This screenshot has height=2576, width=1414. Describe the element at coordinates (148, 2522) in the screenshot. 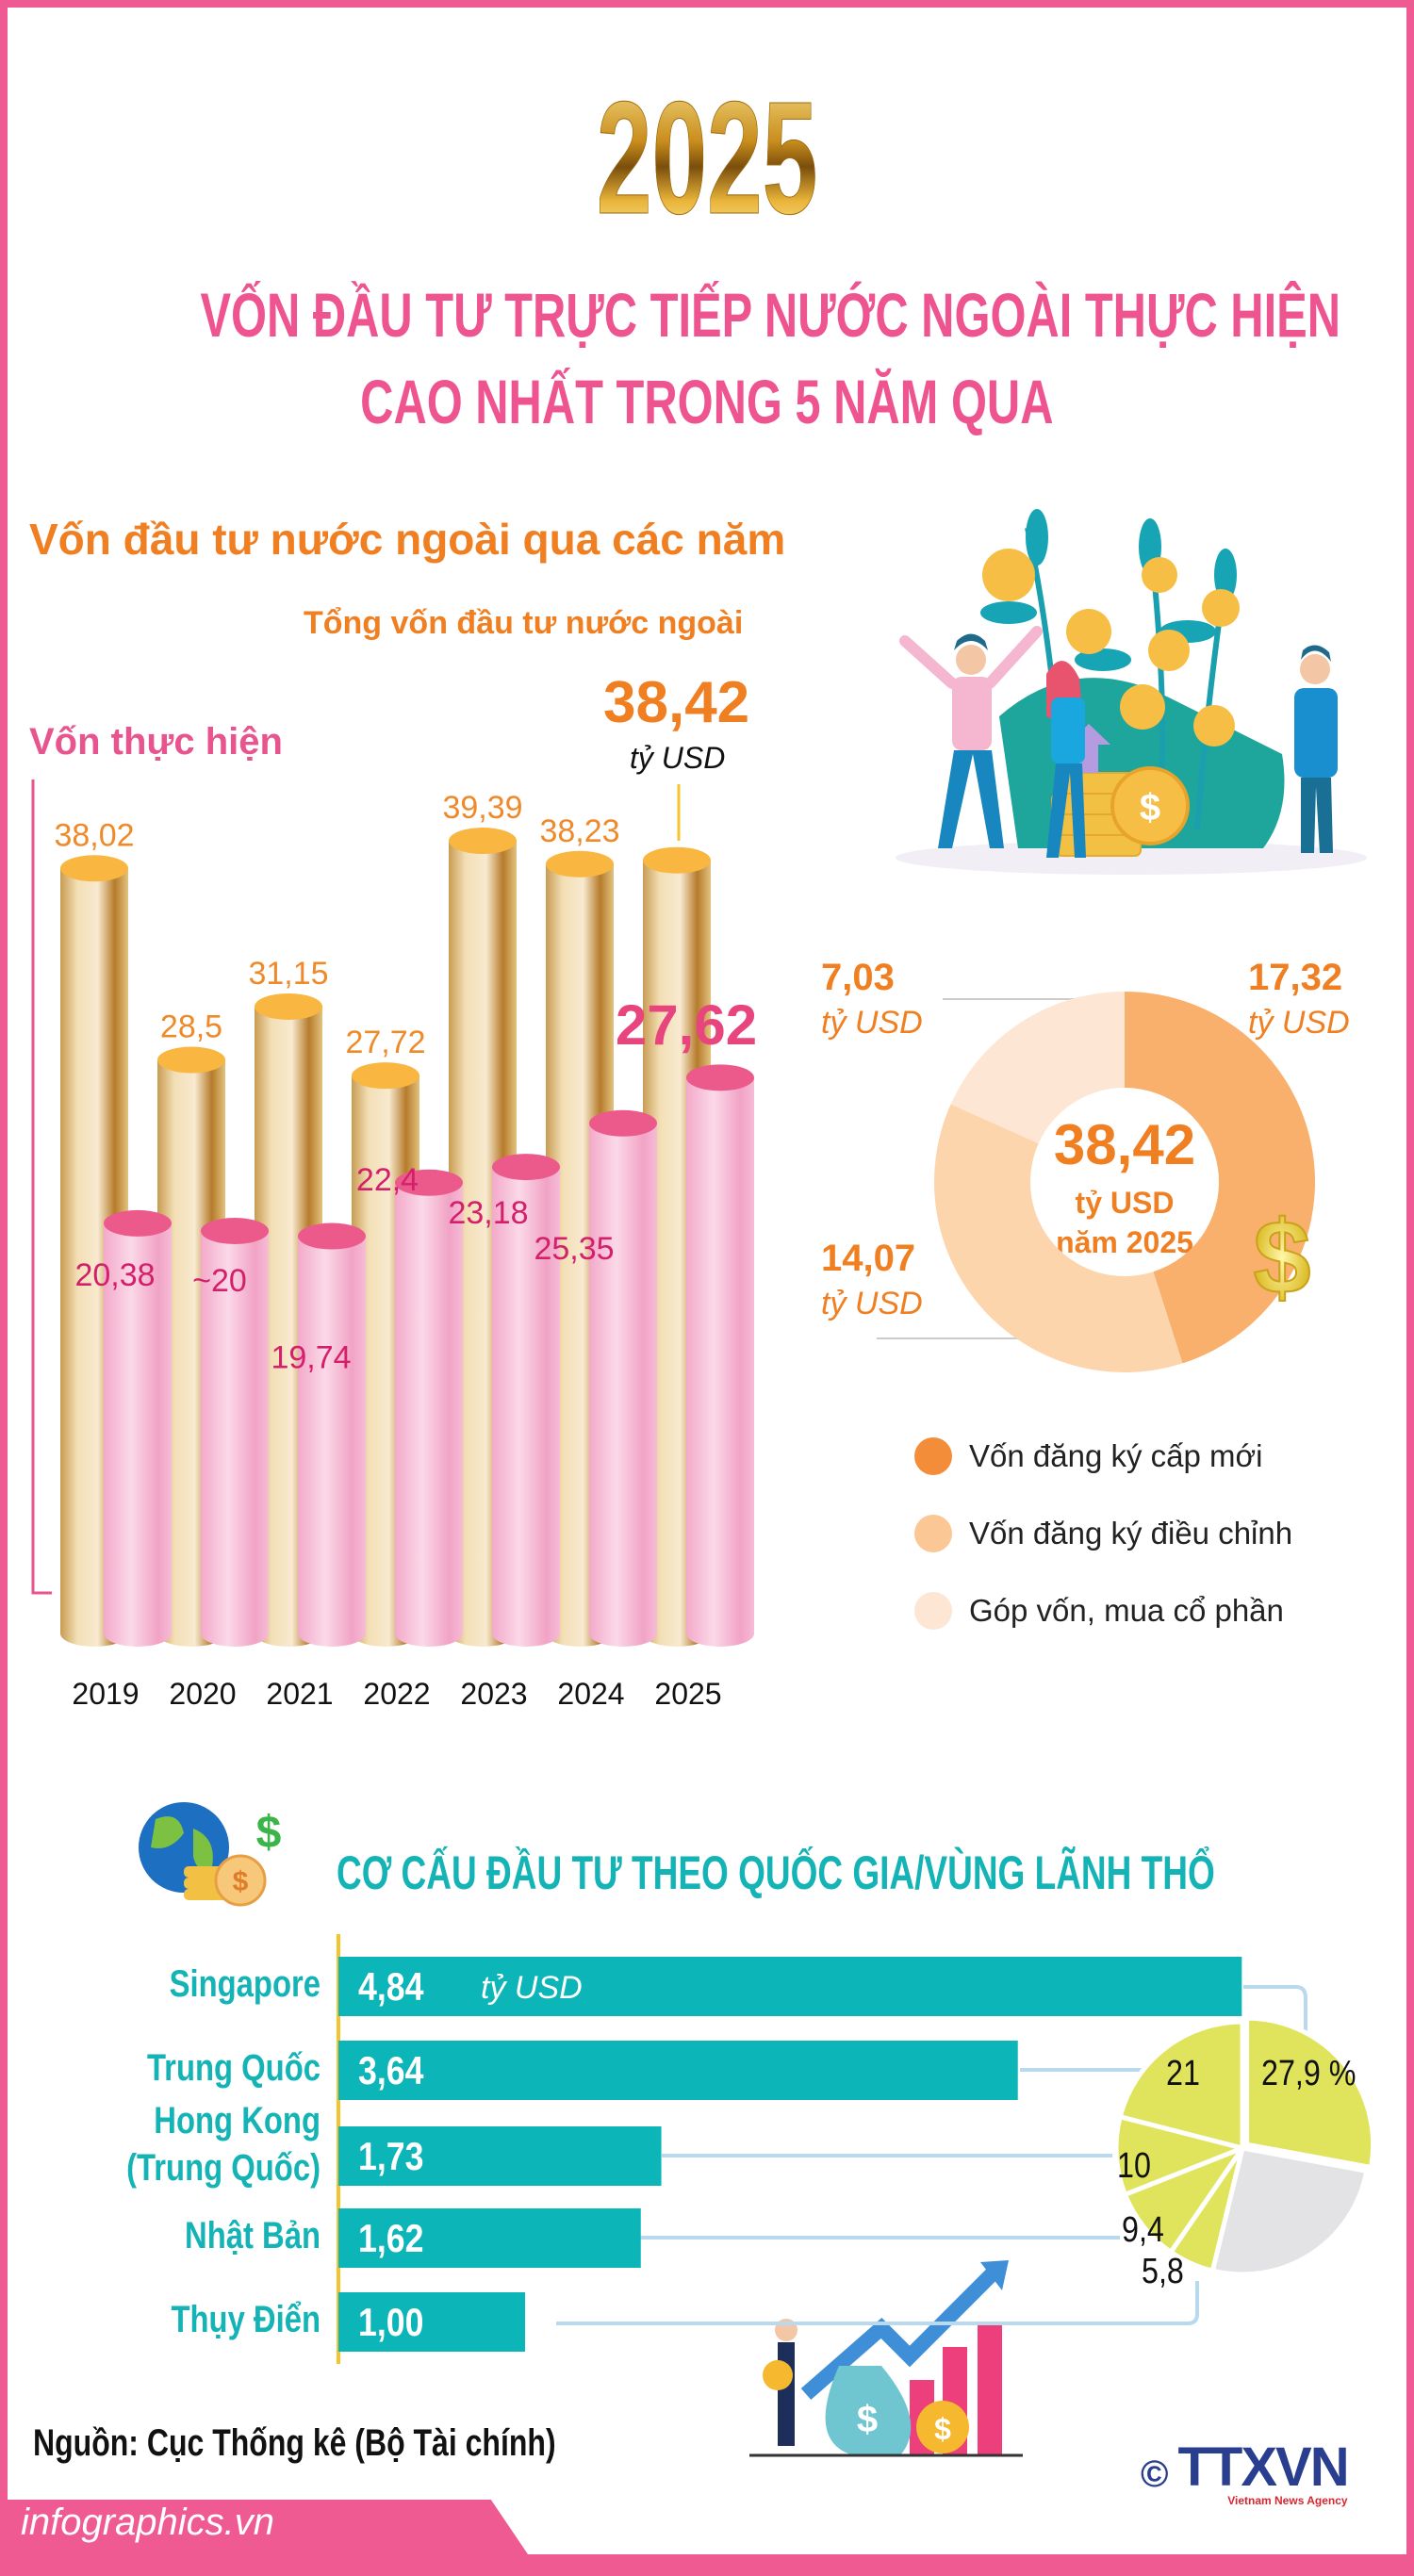

I see `site-link: infographics.vn` at that location.